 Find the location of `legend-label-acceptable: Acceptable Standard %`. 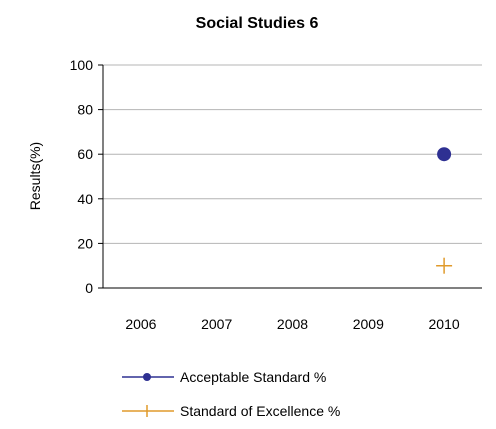

legend-label-acceptable: Acceptable Standard % is located at coordinates (253, 377).